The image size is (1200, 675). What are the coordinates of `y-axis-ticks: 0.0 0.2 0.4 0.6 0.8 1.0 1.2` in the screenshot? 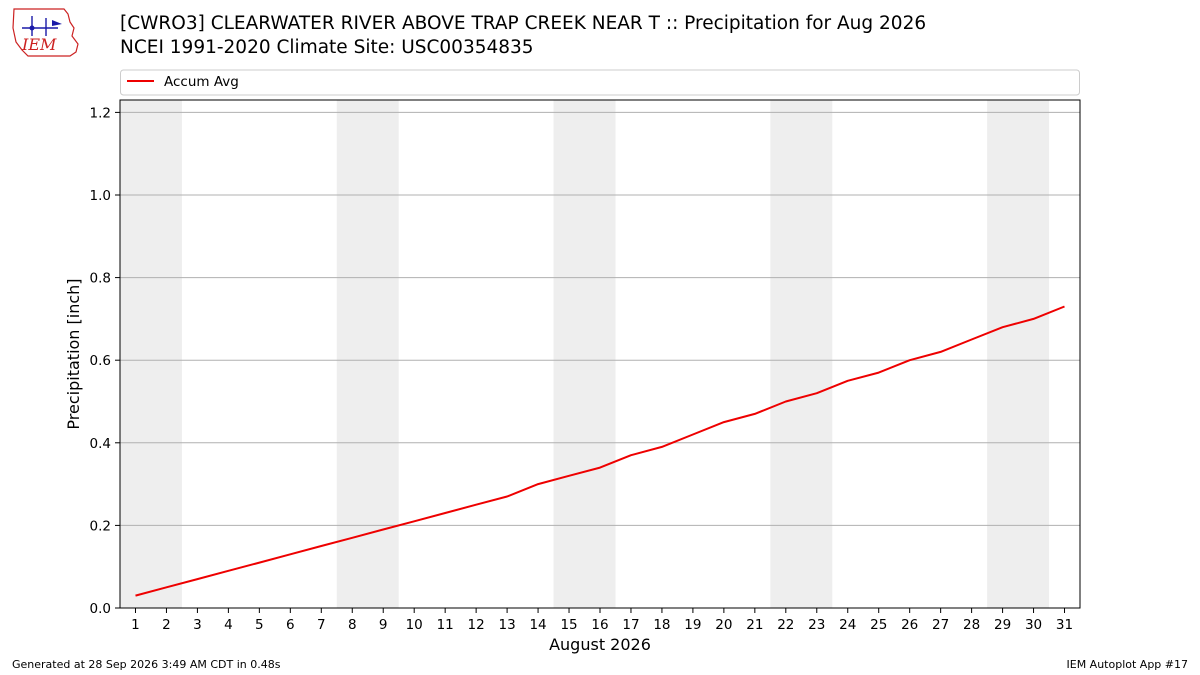 It's located at (105, 361).